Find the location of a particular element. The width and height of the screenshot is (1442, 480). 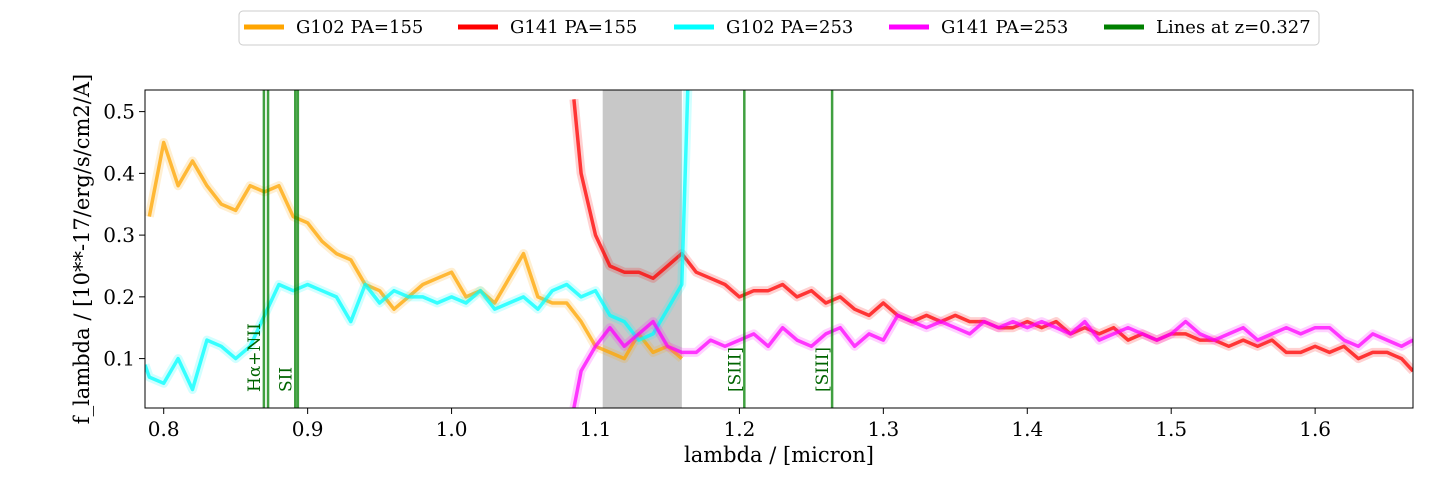

y-tick-label: 0.4 is located at coordinates (119, 173).